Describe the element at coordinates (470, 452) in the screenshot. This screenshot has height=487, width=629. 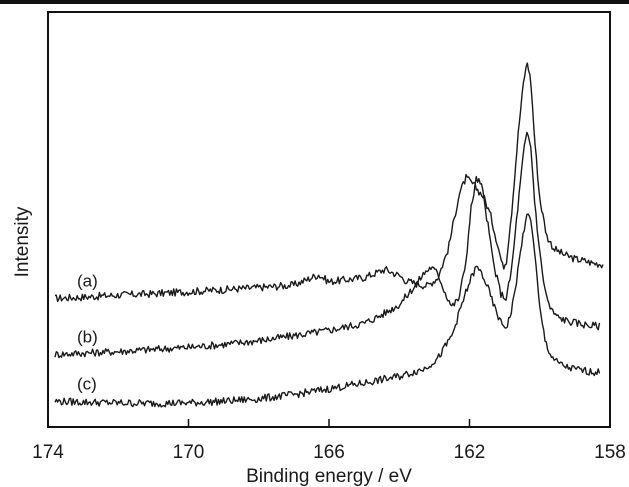
I see `x-tick-label: 162` at that location.